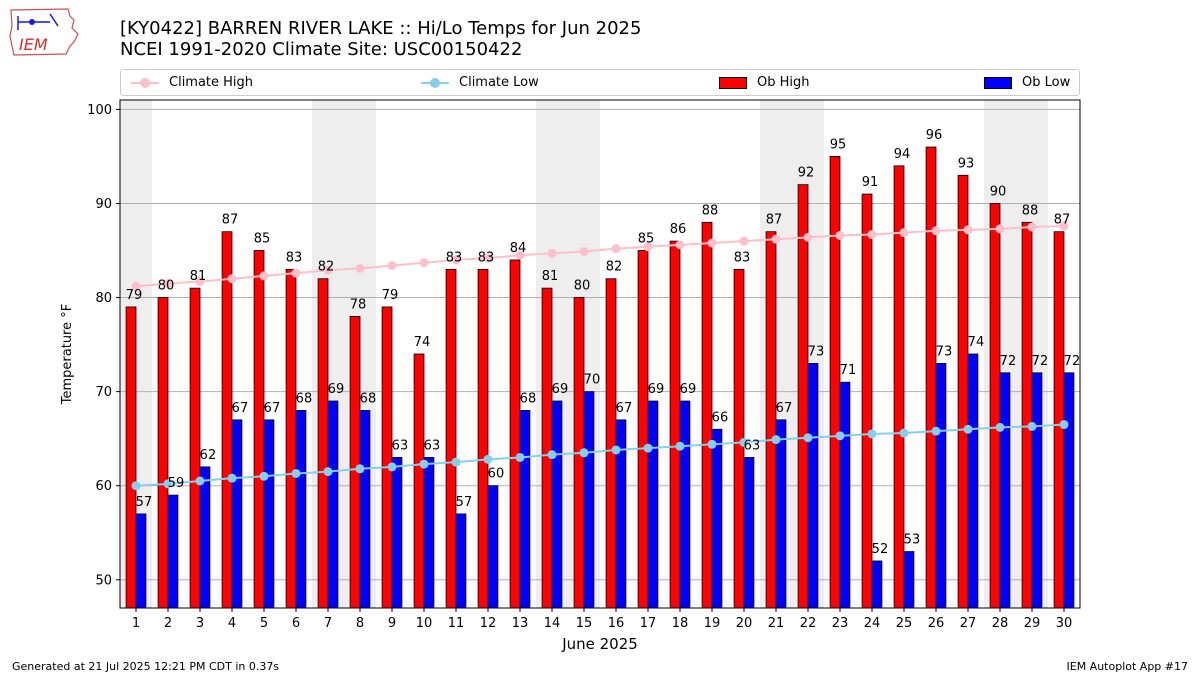  Describe the element at coordinates (136, 623) in the screenshot. I see `x-tick-label-1: 1` at that location.